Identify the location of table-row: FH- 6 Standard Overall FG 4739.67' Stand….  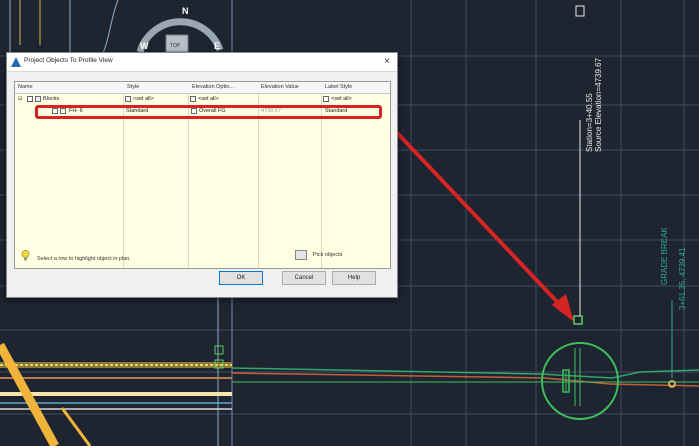
(202, 111).